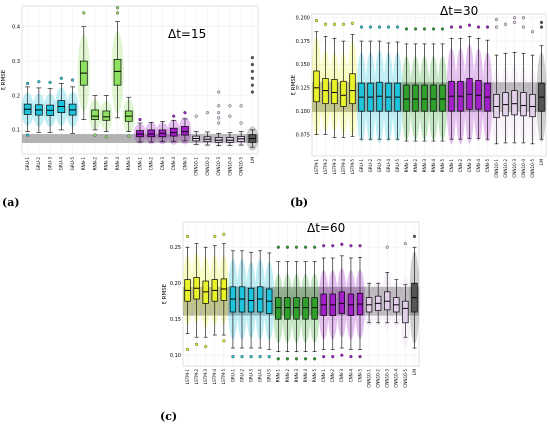 The image size is (550, 426). Describe the element at coordinates (27, 164) in the screenshot. I see `x-tick-label: GRU-1` at that location.